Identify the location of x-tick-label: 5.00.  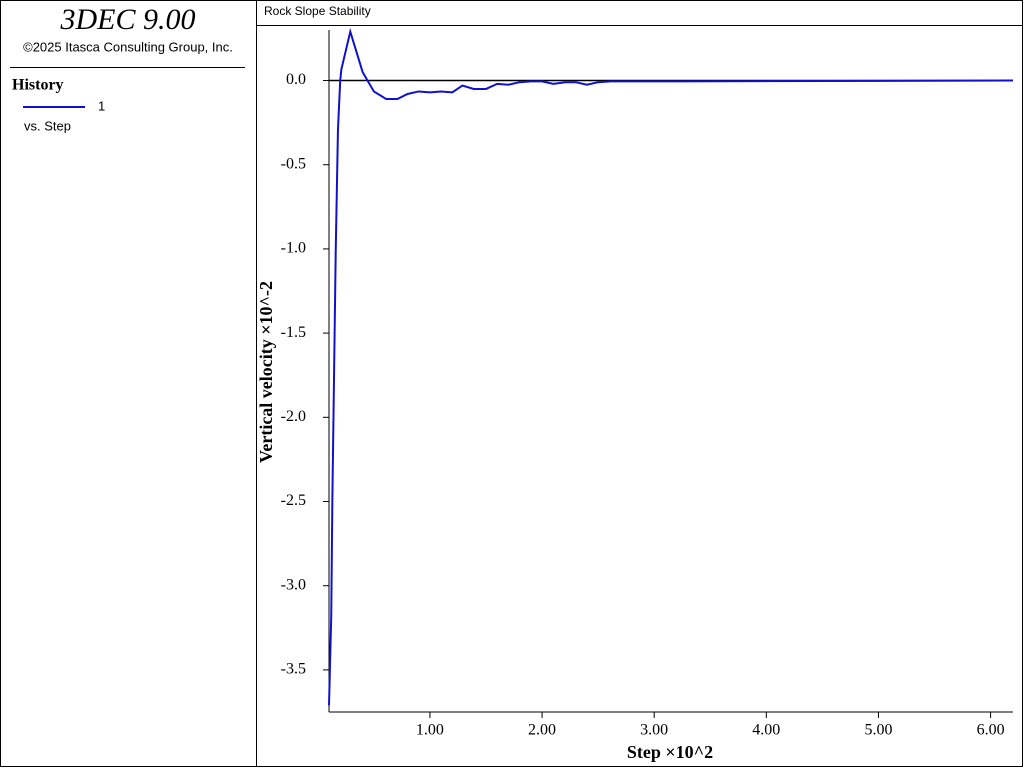
(878, 730).